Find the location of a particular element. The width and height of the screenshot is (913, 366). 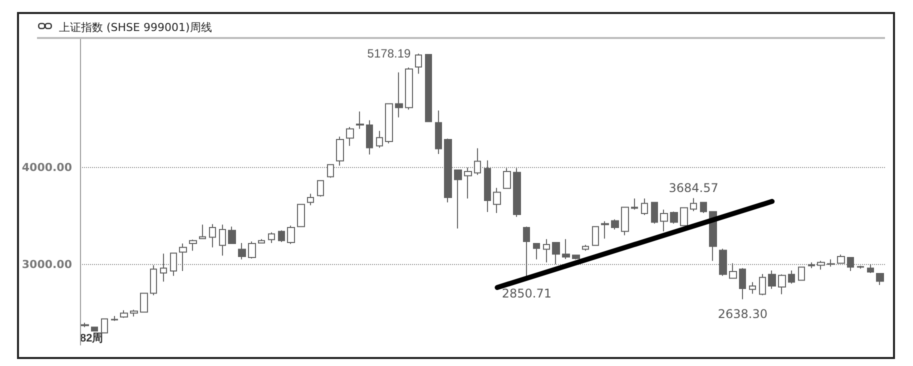

annotation: 82周 is located at coordinates (92, 338).